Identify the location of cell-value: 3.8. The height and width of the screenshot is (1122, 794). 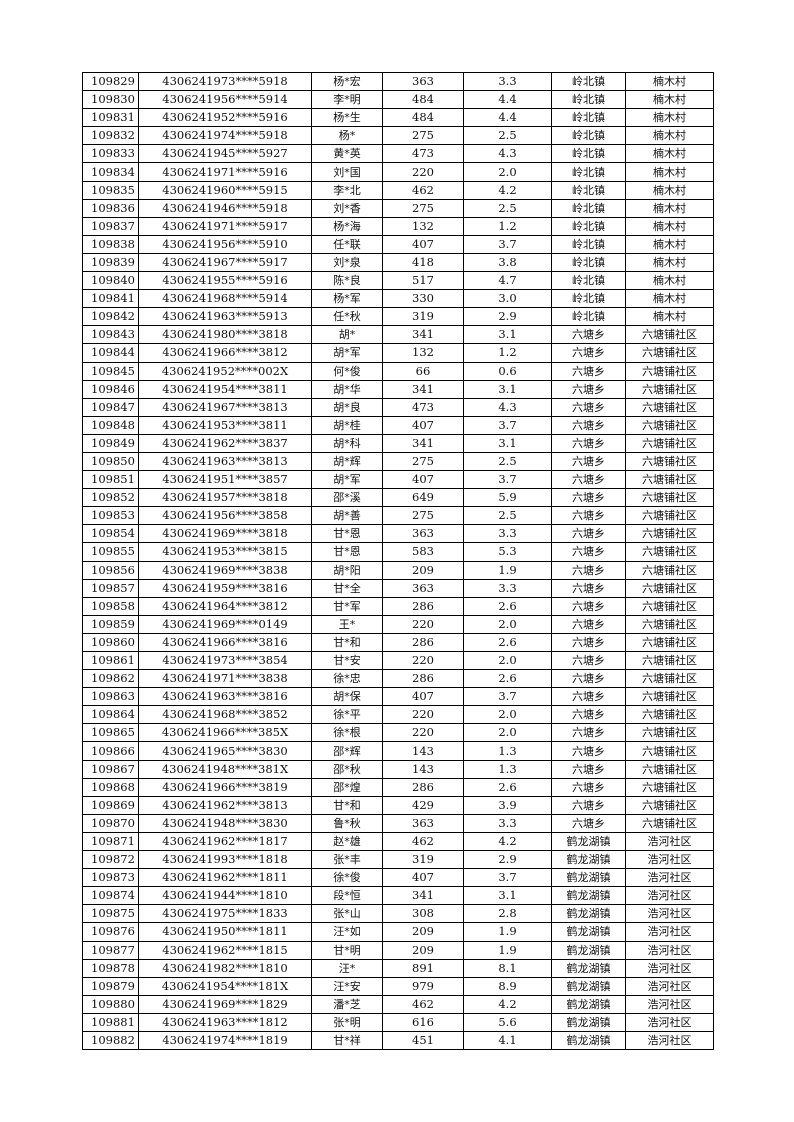
(507, 262).